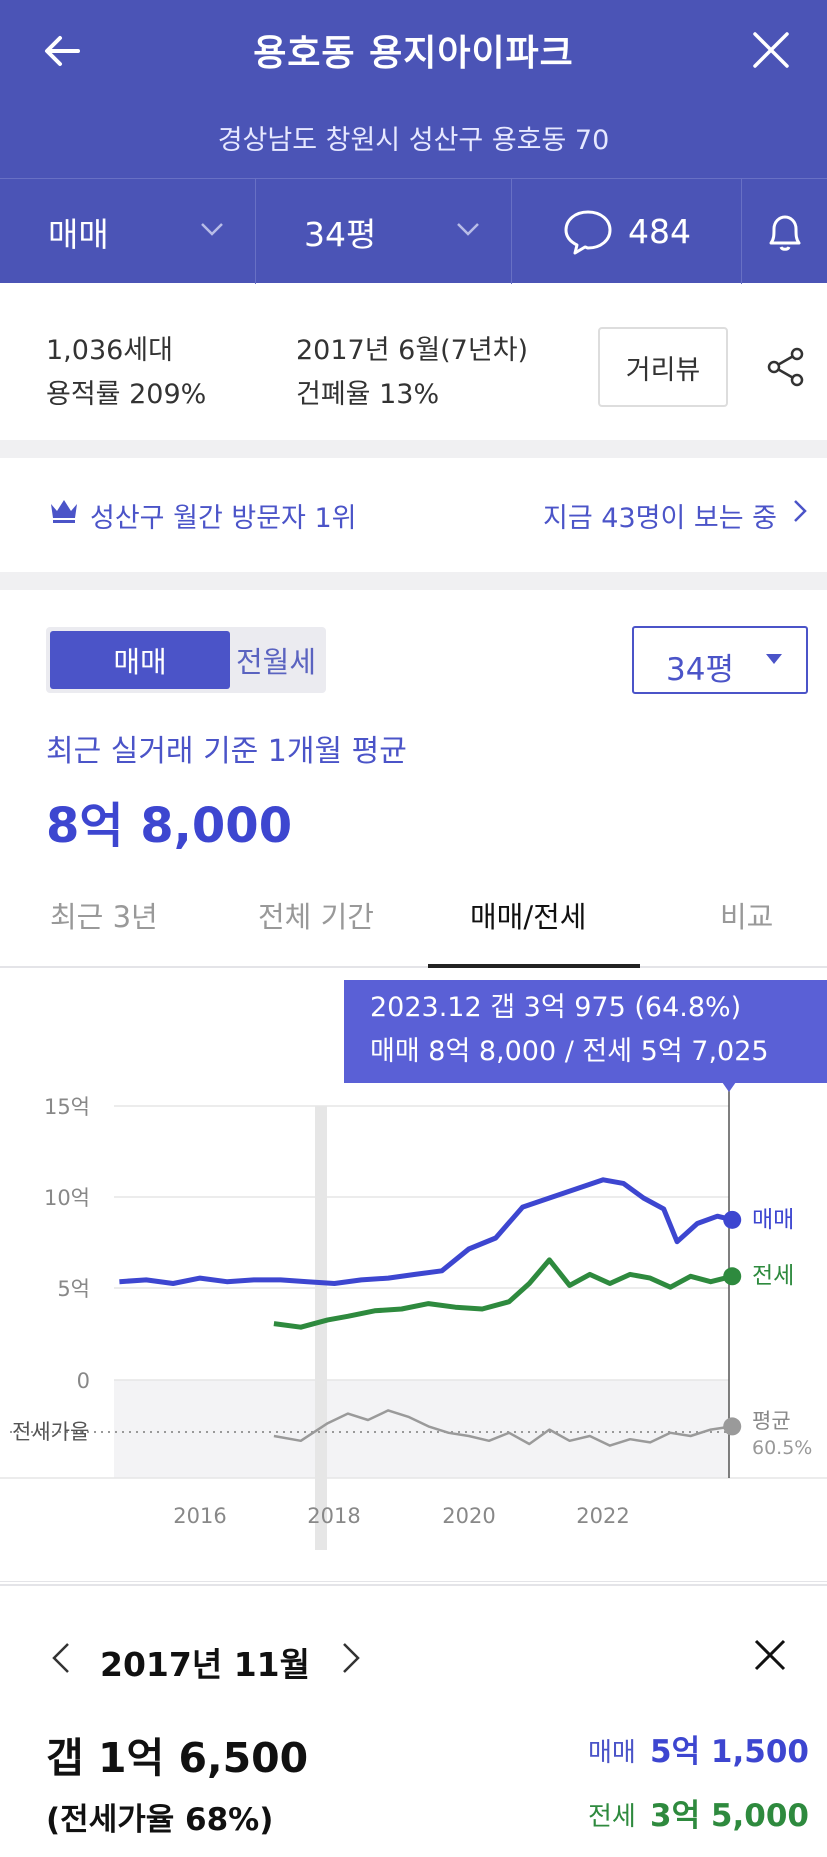 This screenshot has width=827, height=1857. Describe the element at coordinates (602, 1516) in the screenshot. I see `x-tick-2022: 2022` at that location.